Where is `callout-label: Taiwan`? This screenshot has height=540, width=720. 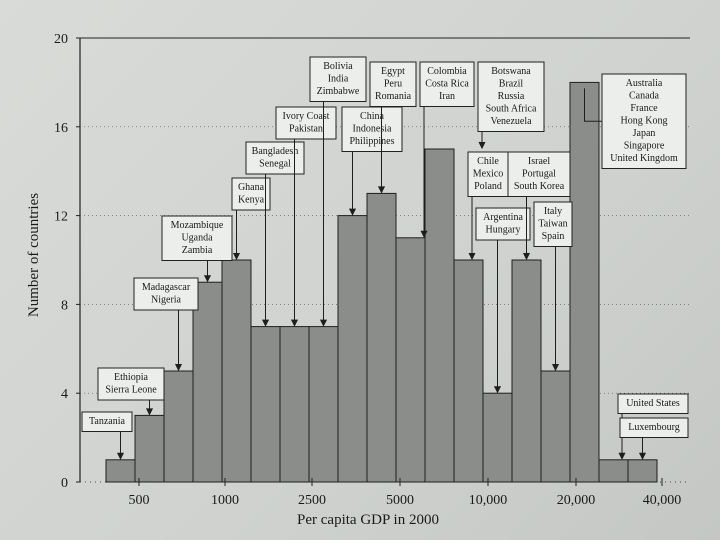 callout-label: Taiwan is located at coordinates (552, 224).